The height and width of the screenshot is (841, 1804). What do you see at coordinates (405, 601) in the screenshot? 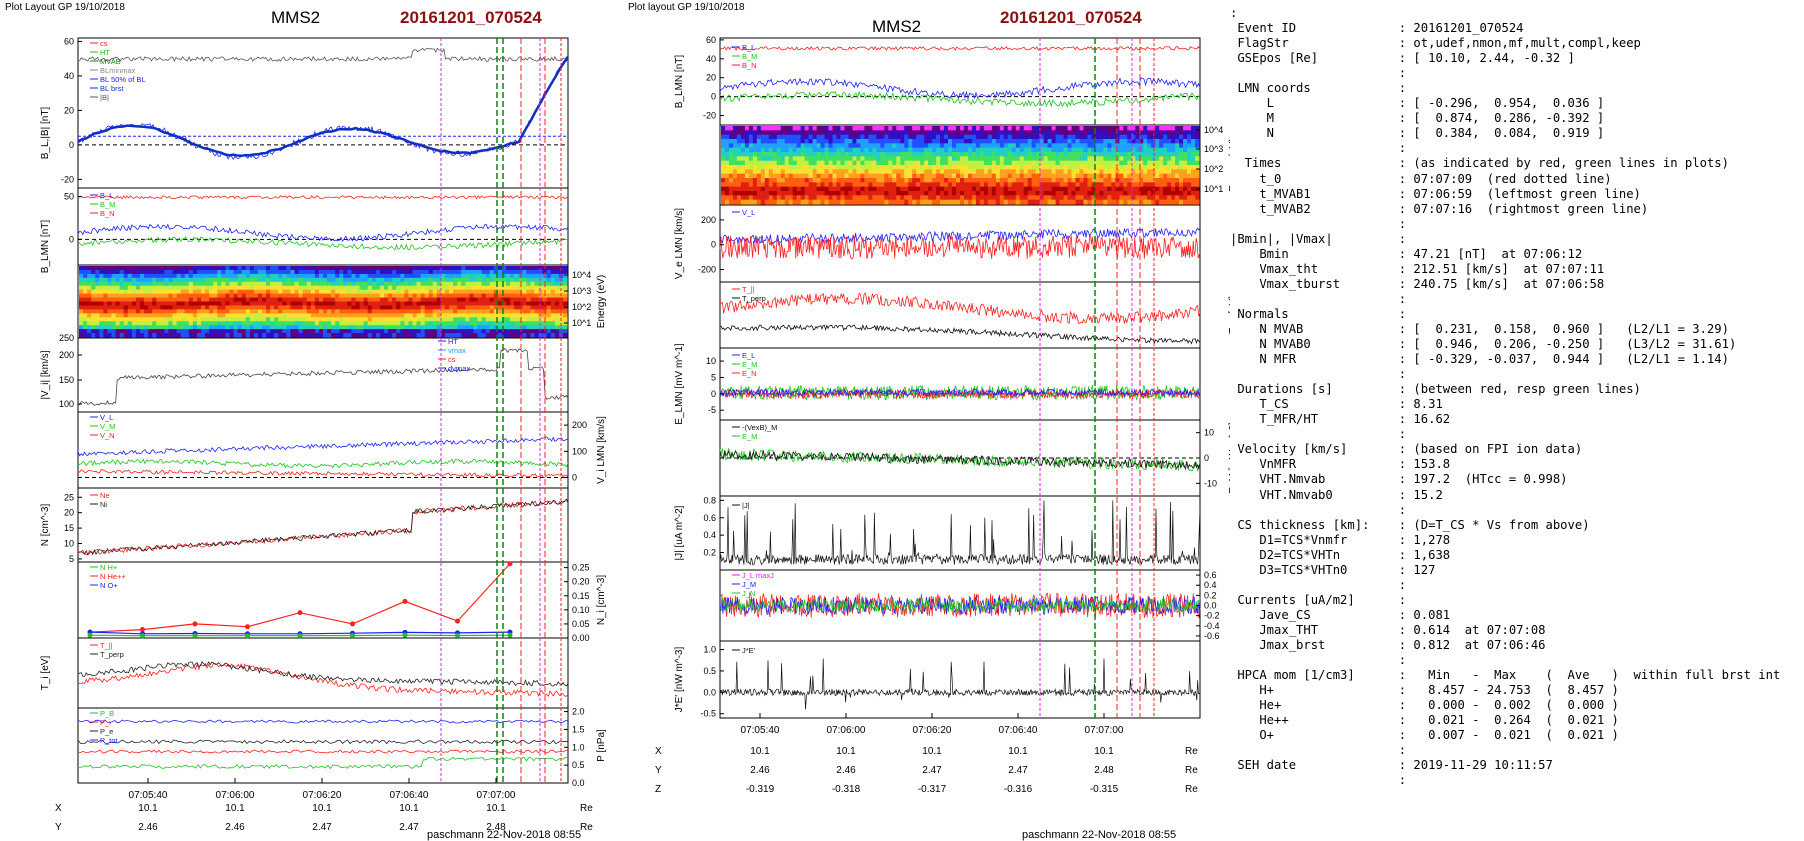
I see `left-hpca-point` at bounding box center [405, 601].